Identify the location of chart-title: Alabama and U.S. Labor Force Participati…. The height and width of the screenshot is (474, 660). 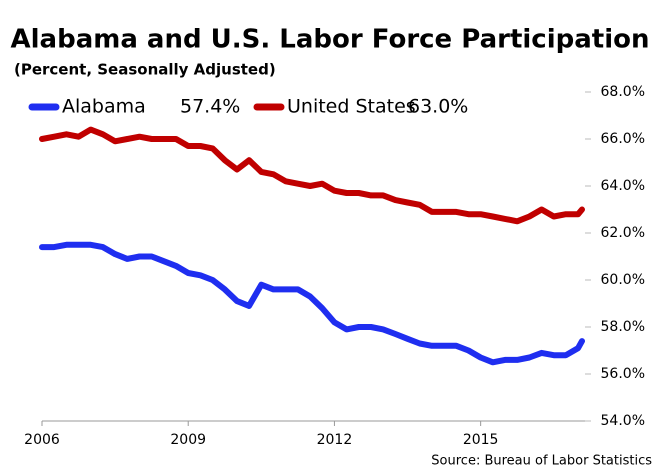
(330, 40).